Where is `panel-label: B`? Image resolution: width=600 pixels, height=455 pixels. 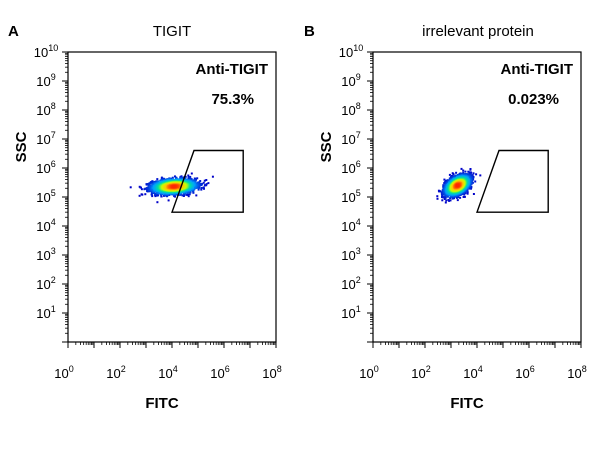
panel-label: B is located at coordinates (309, 31).